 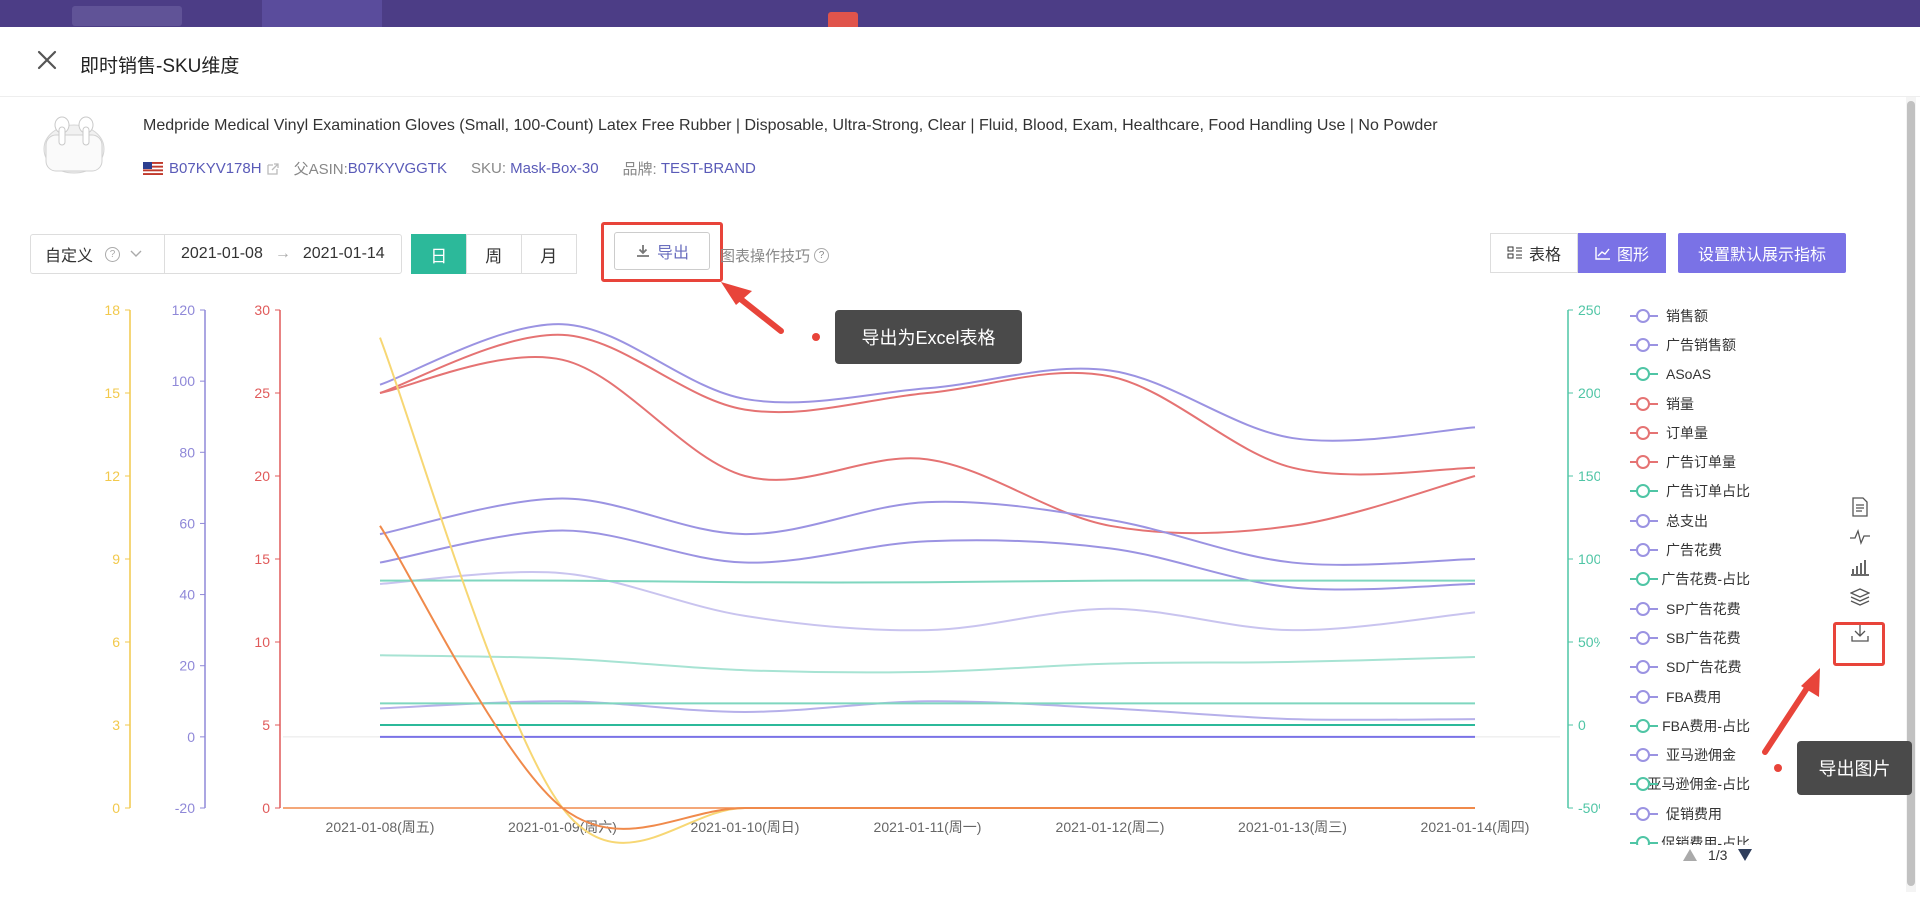 I want to click on x-axis-tick-label: 2021-01-13(周三), so click(x=1292, y=827).